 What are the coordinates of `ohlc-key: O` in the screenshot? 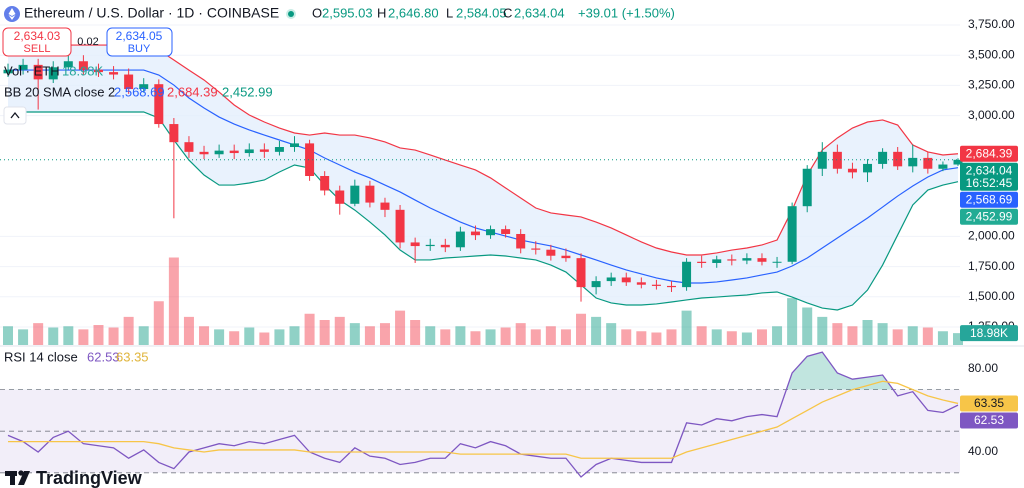 It's located at (317, 12).